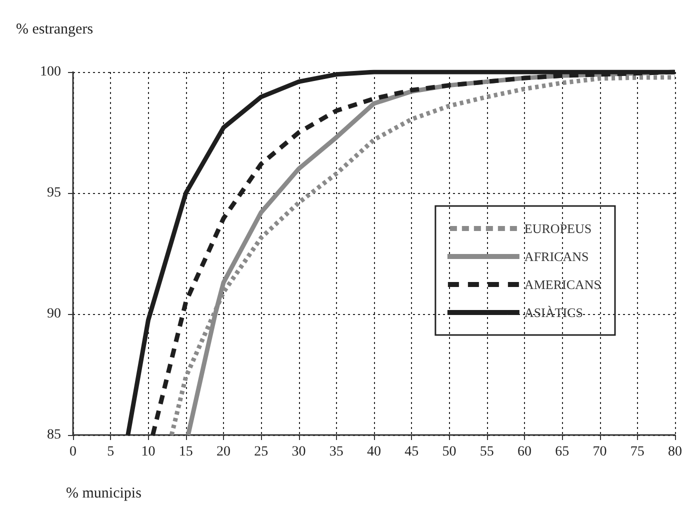 This screenshot has height=517, width=693. Describe the element at coordinates (675, 452) in the screenshot. I see `x-tick-label: 80` at that location.